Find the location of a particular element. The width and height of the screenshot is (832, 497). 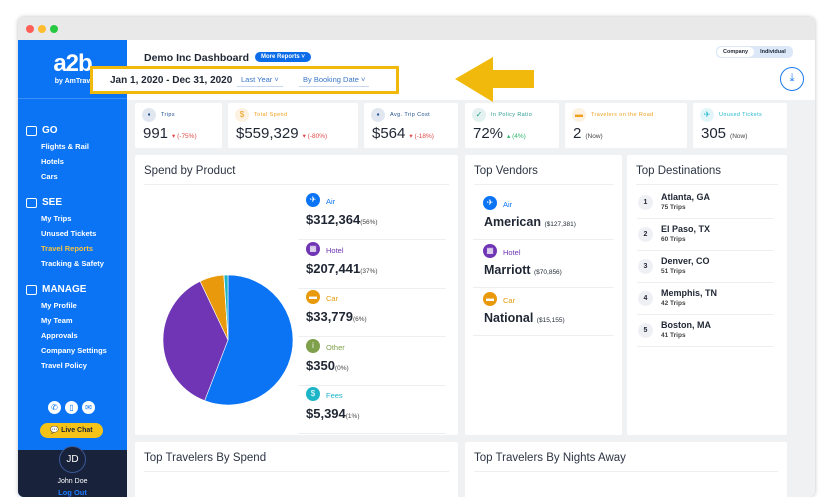

product-amount: $207,441 is located at coordinates (333, 268).